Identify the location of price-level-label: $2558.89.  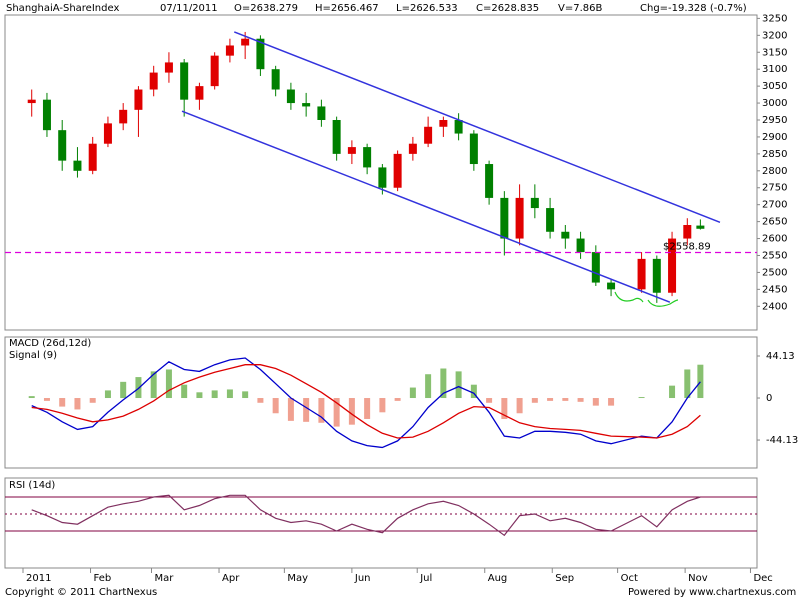
(687, 246).